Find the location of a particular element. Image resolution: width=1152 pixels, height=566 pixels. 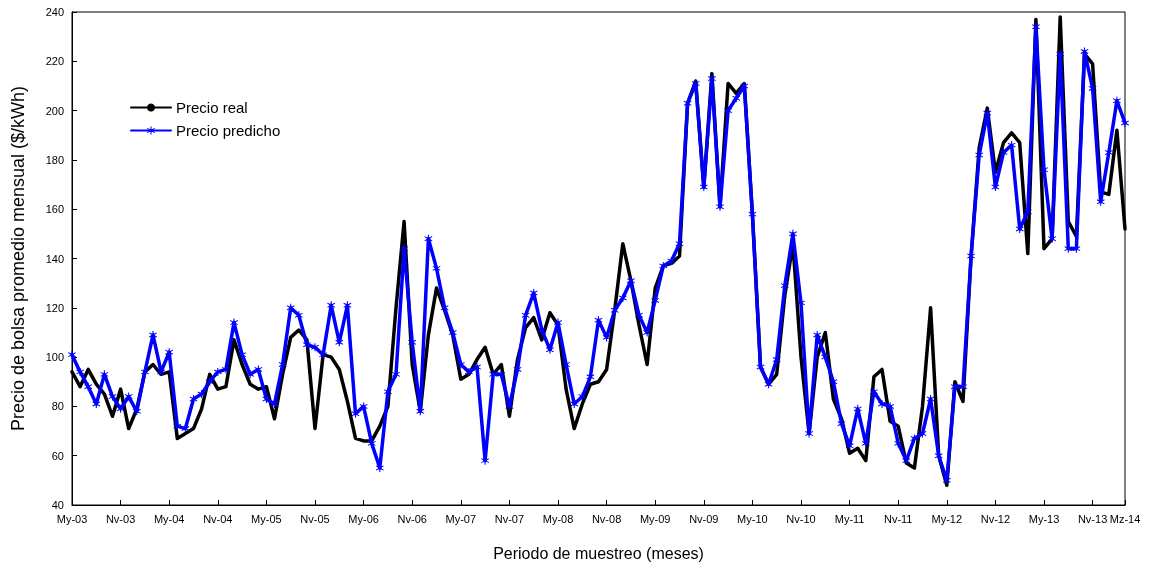

x-tick-label: Nv-13 is located at coordinates (1092, 518).